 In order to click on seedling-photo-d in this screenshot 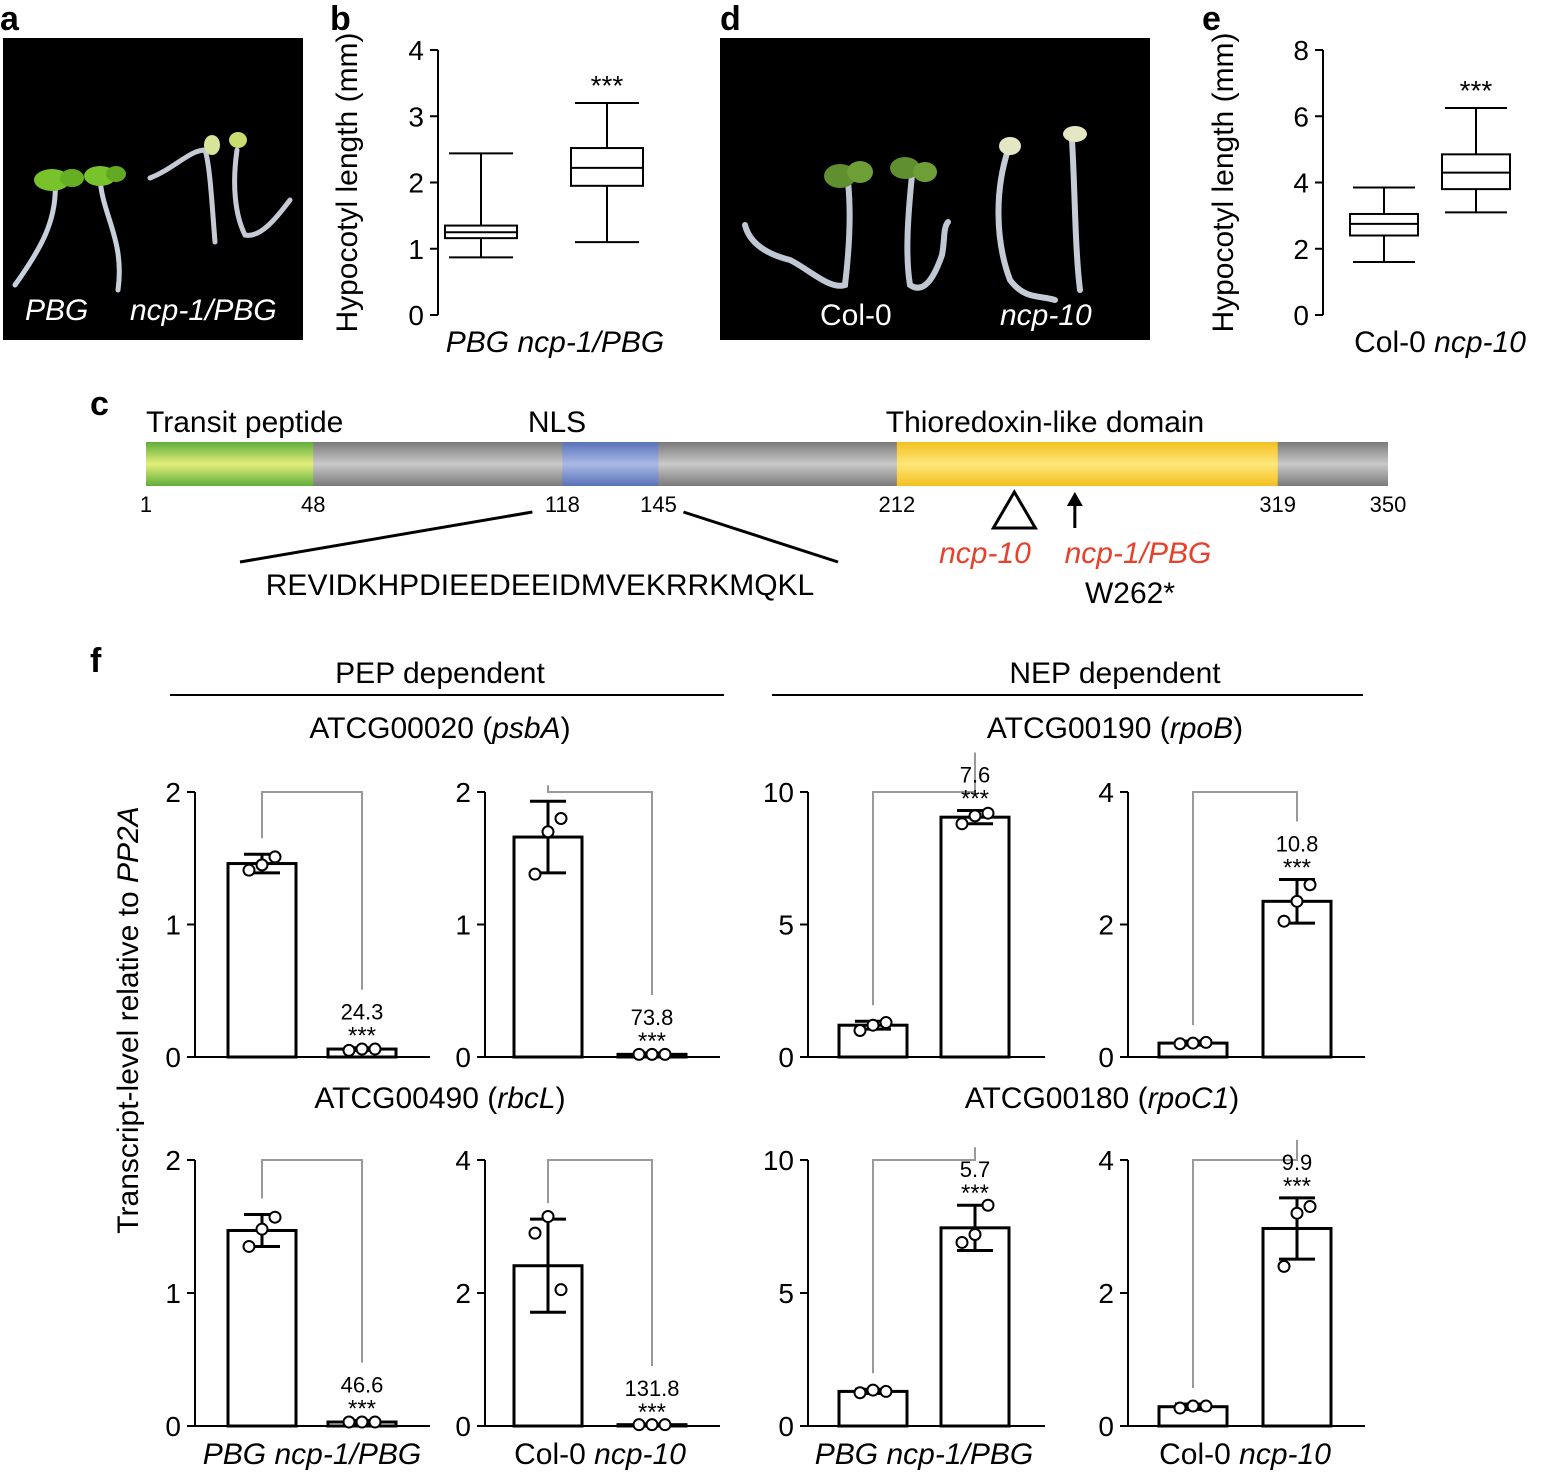, I will do `click(935, 189)`.